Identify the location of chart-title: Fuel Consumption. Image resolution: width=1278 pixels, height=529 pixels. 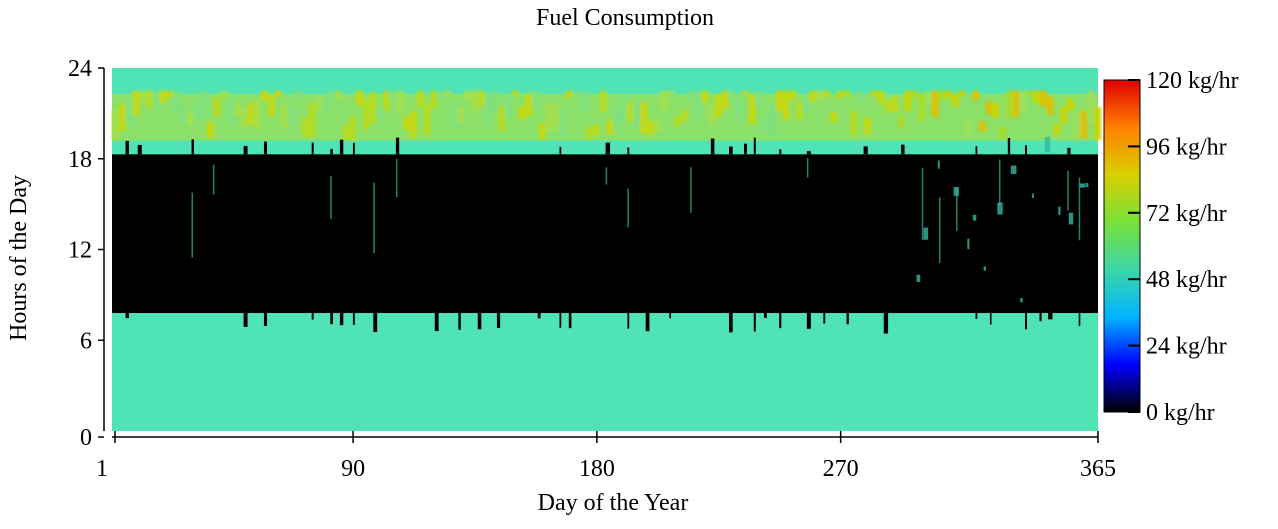
(625, 18).